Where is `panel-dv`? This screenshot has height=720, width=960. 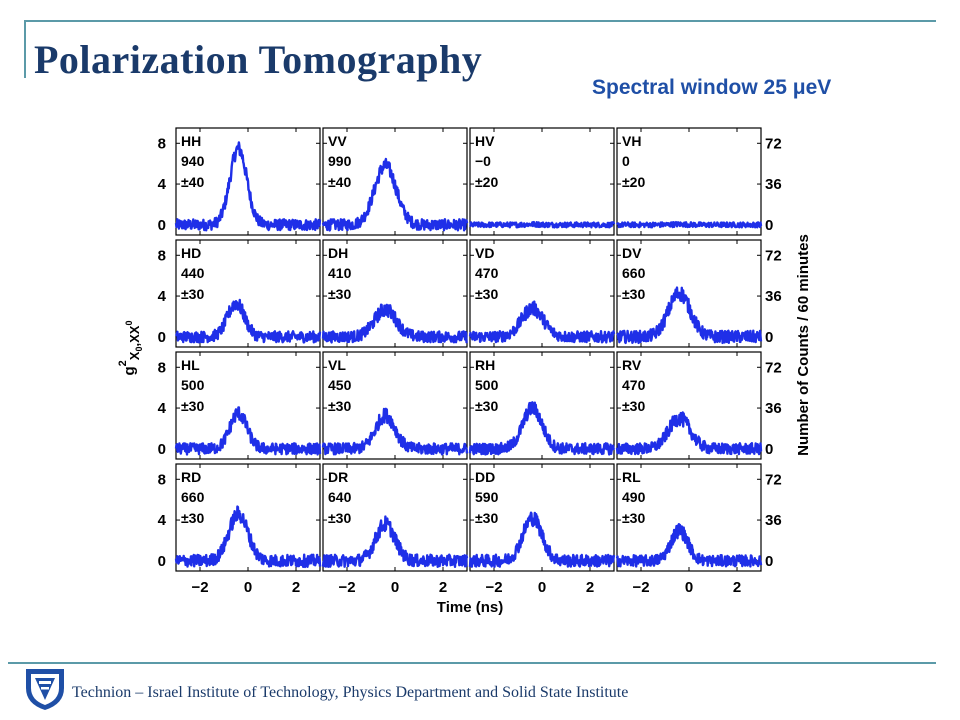
panel-dv is located at coordinates (689, 293).